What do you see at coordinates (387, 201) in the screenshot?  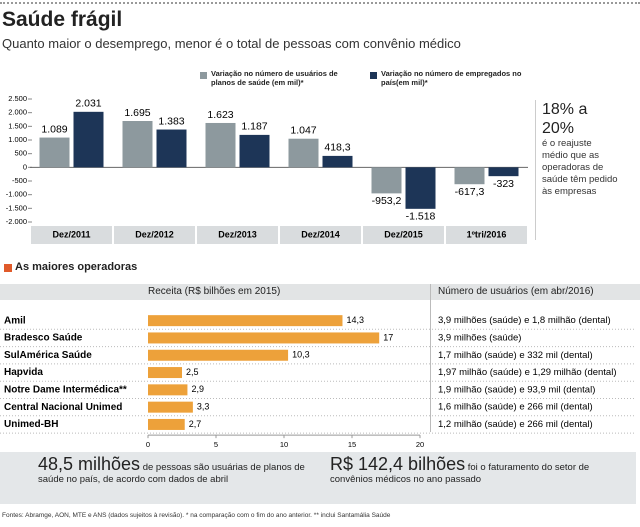 I see `value-label: -953,2` at bounding box center [387, 201].